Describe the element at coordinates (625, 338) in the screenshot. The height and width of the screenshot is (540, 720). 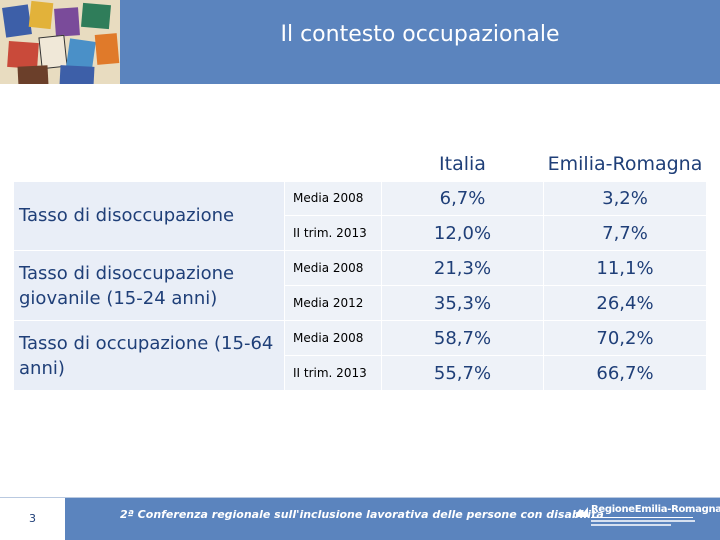
I see `value-emilia-romagna: 70,2%` at that location.